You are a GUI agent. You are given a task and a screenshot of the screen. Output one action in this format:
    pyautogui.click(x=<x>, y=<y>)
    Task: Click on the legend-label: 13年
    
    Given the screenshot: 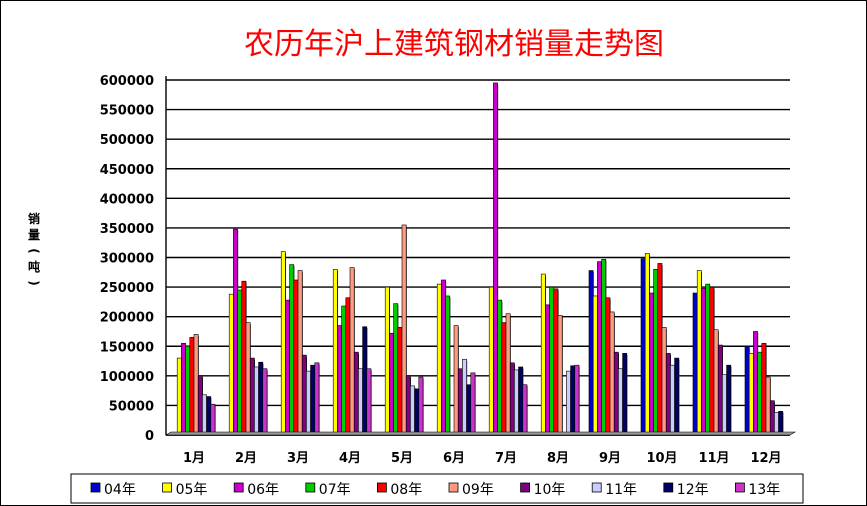 What is the action you would take?
    pyautogui.click(x=764, y=490)
    